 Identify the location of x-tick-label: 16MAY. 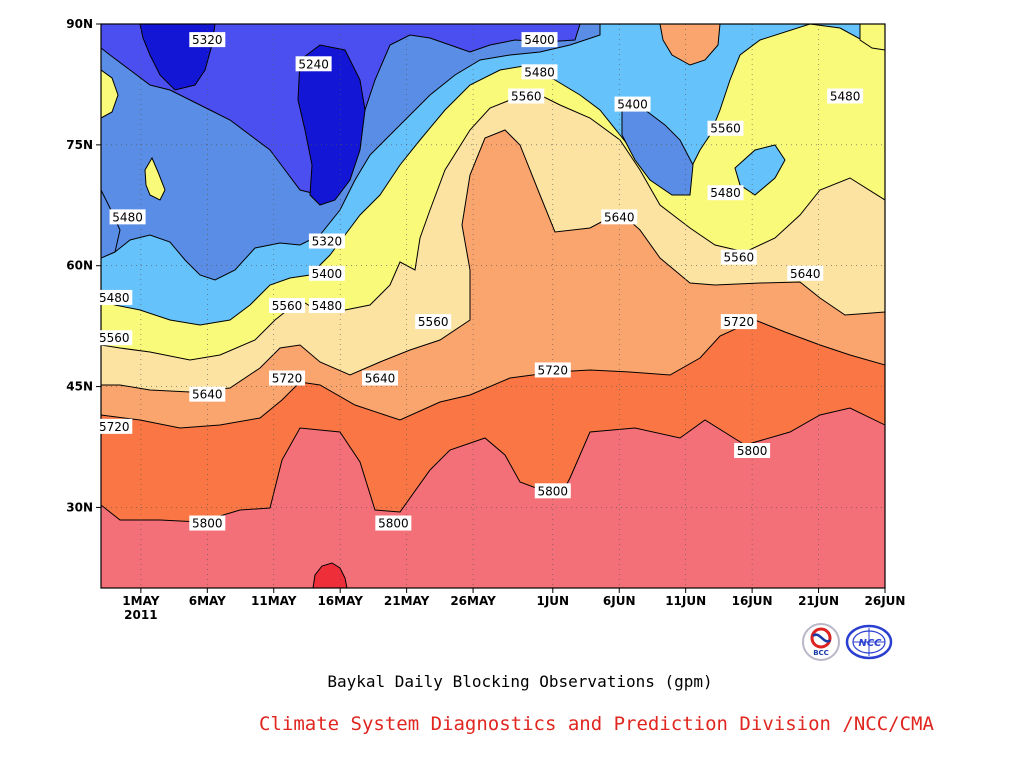
(340, 601).